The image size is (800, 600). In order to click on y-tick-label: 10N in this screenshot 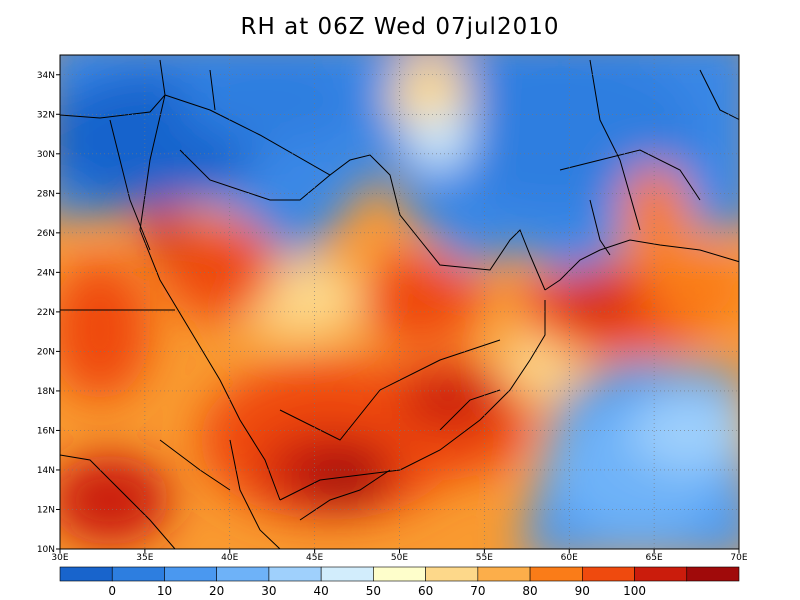, I will do `click(46, 550)`.